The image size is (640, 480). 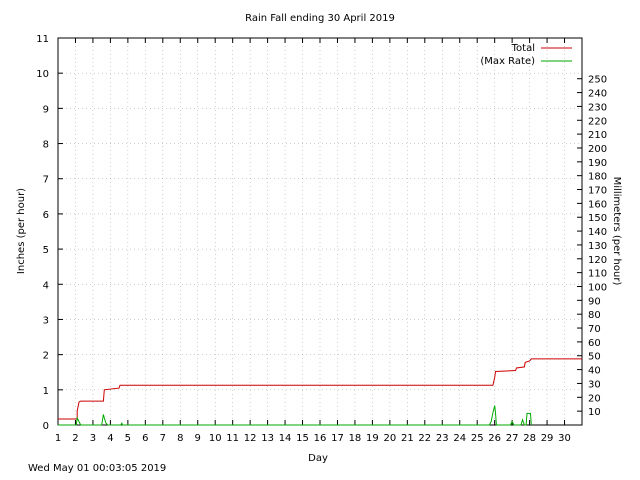 What do you see at coordinates (442, 438) in the screenshot?
I see `x-tick-label: 23` at bounding box center [442, 438].